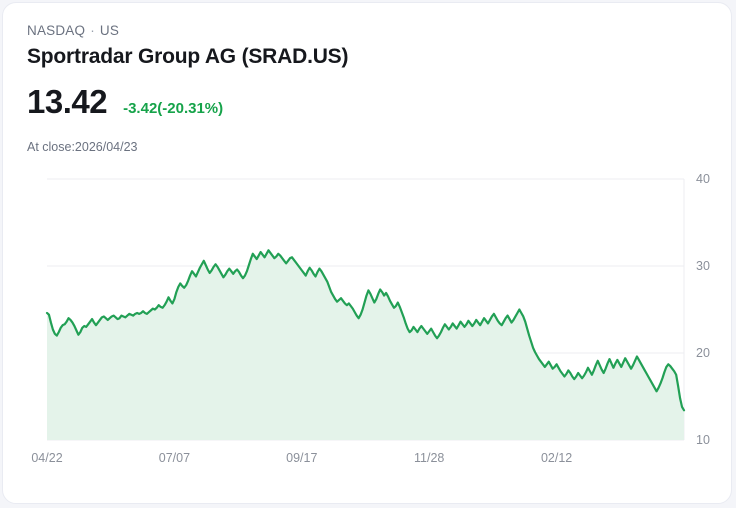 The width and height of the screenshot is (736, 508). I want to click on y-axis-tick-label: 10, so click(703, 440).